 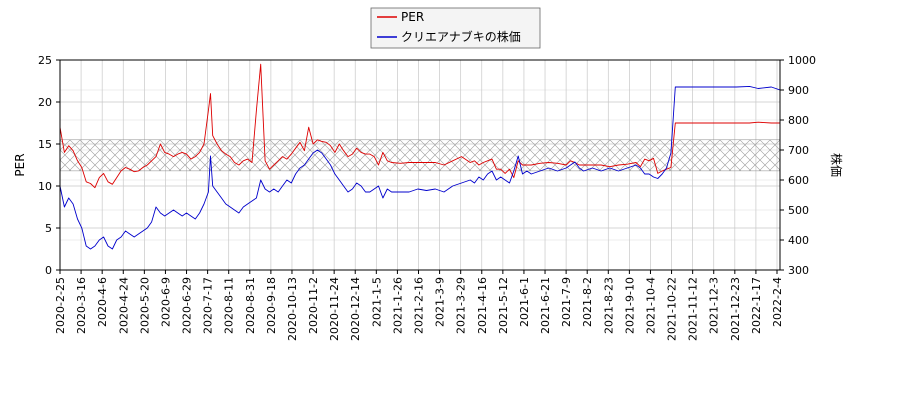 What do you see at coordinates (587, 302) in the screenshot?
I see `x-tick-label: 2021-8-2` at bounding box center [587, 302].